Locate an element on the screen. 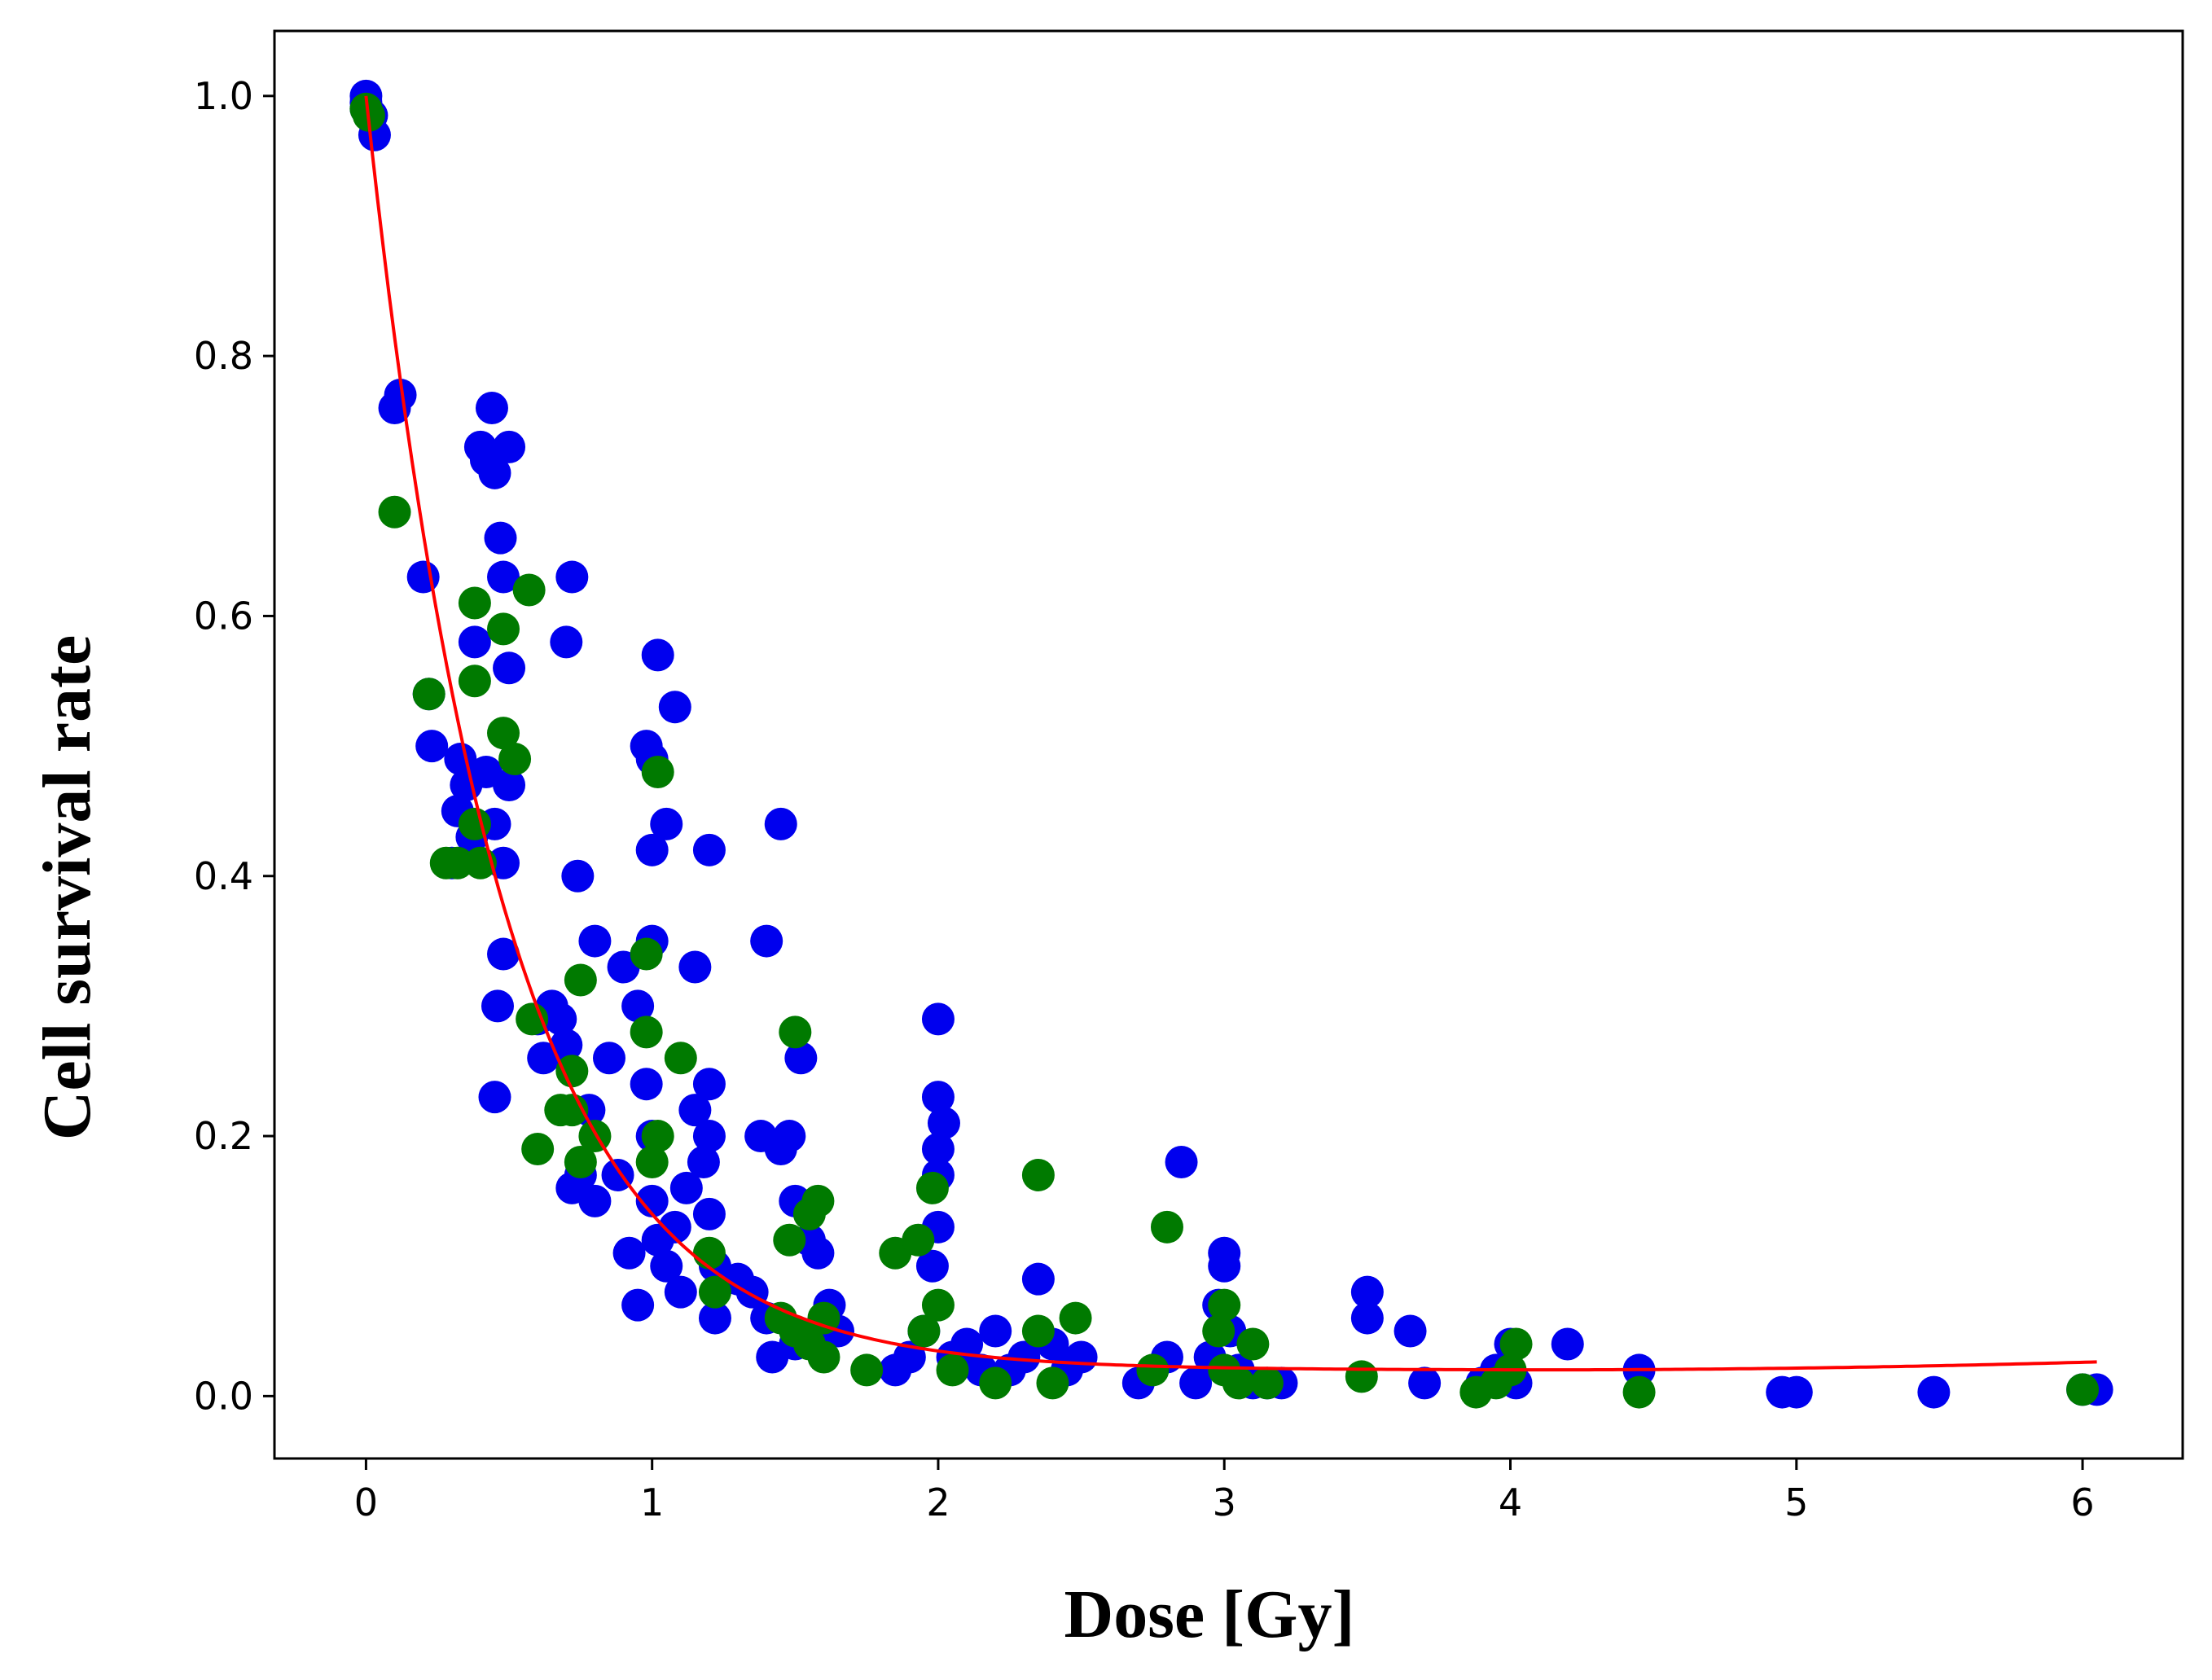 The height and width of the screenshot is (1680, 2212). x-tick-label: 1 is located at coordinates (652, 1502).